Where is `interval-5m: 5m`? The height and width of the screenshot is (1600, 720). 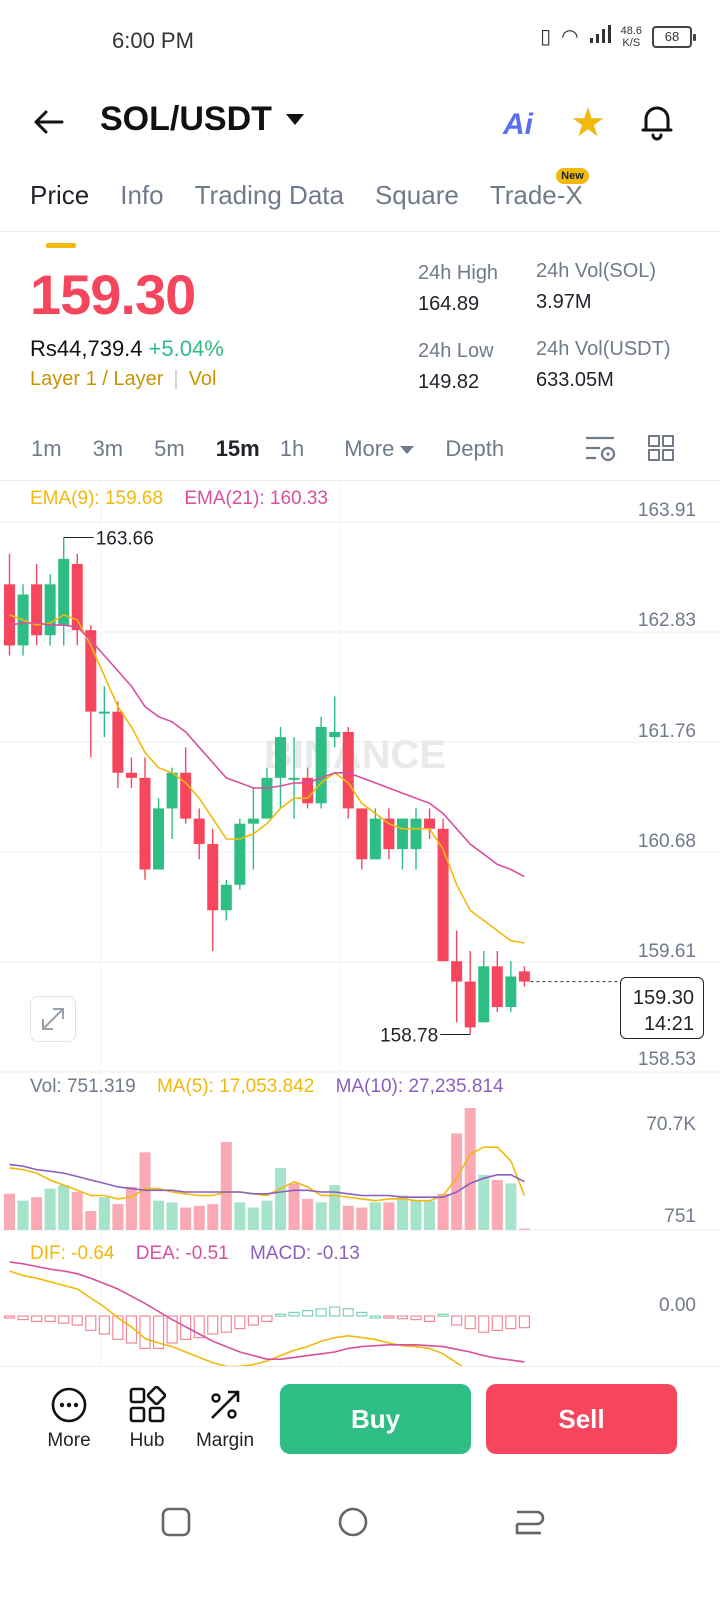
interval-5m: 5m is located at coordinates (169, 448).